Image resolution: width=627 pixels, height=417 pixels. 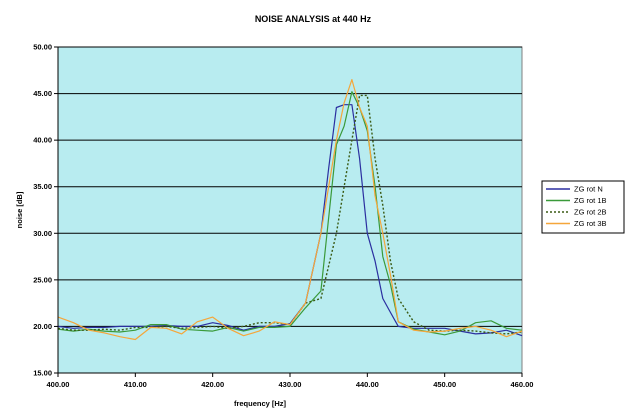 I want to click on chart-title: NOISE ANALYSIS at 440 Hz, so click(x=313, y=19).